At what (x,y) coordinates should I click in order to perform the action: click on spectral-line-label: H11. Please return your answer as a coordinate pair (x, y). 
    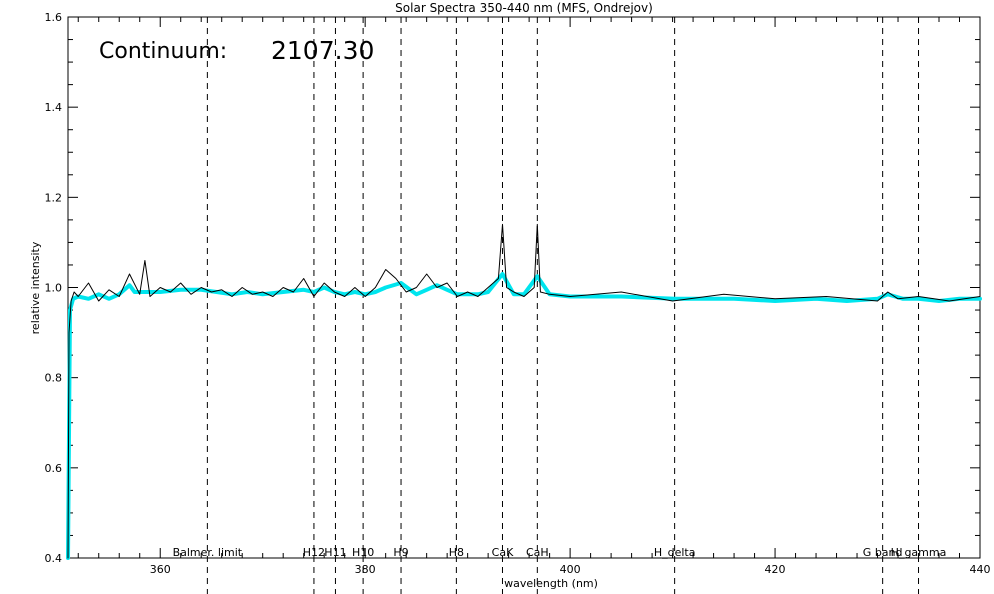
    Looking at the image, I should click on (335, 552).